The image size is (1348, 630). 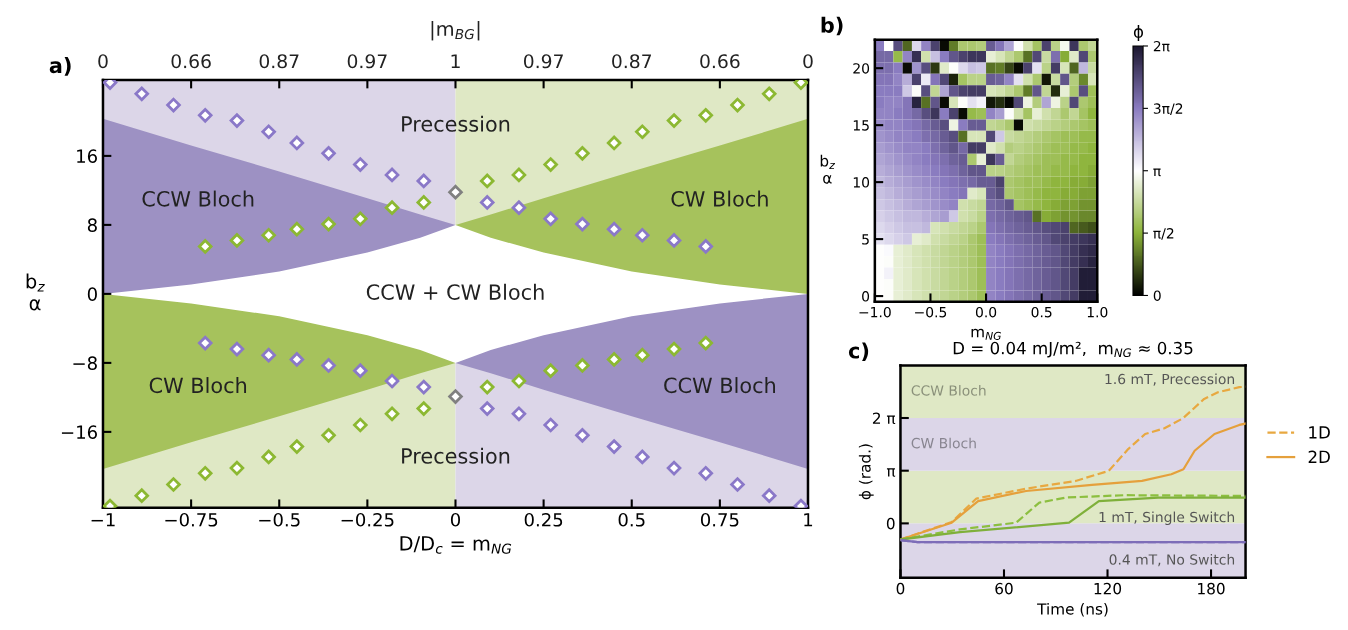 What do you see at coordinates (861, 125) in the screenshot?
I see `y-tick-label: 15` at bounding box center [861, 125].